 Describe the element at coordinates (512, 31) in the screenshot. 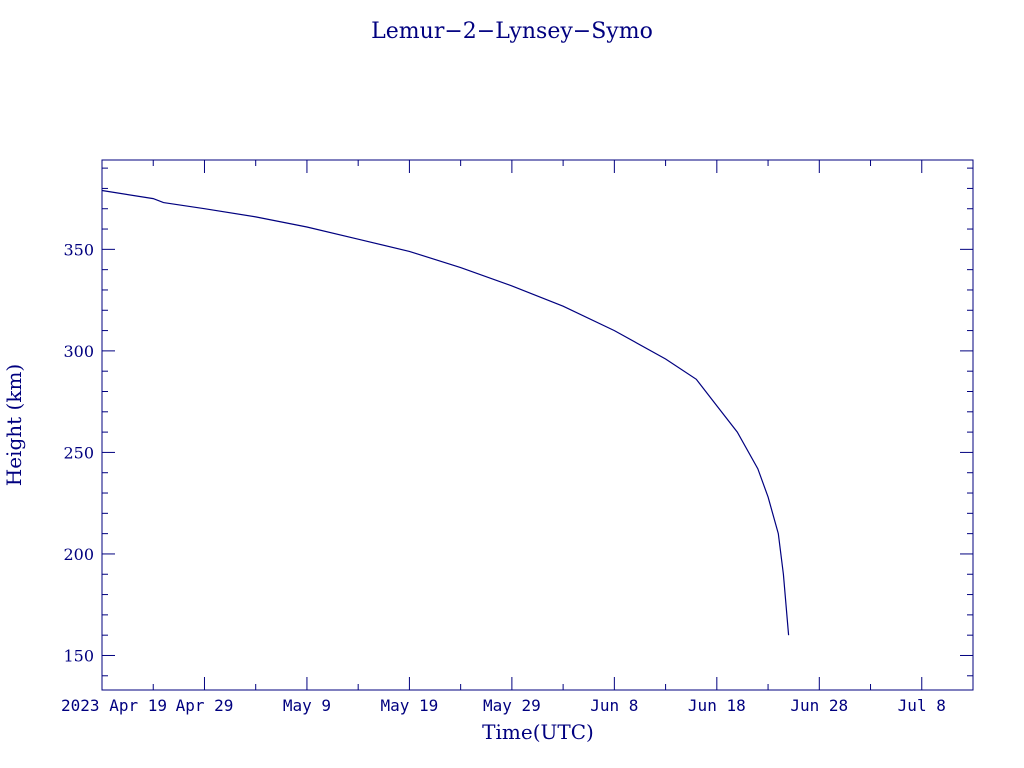

I see `chart-title: Lemur−2−Lynsey−Symo` at that location.